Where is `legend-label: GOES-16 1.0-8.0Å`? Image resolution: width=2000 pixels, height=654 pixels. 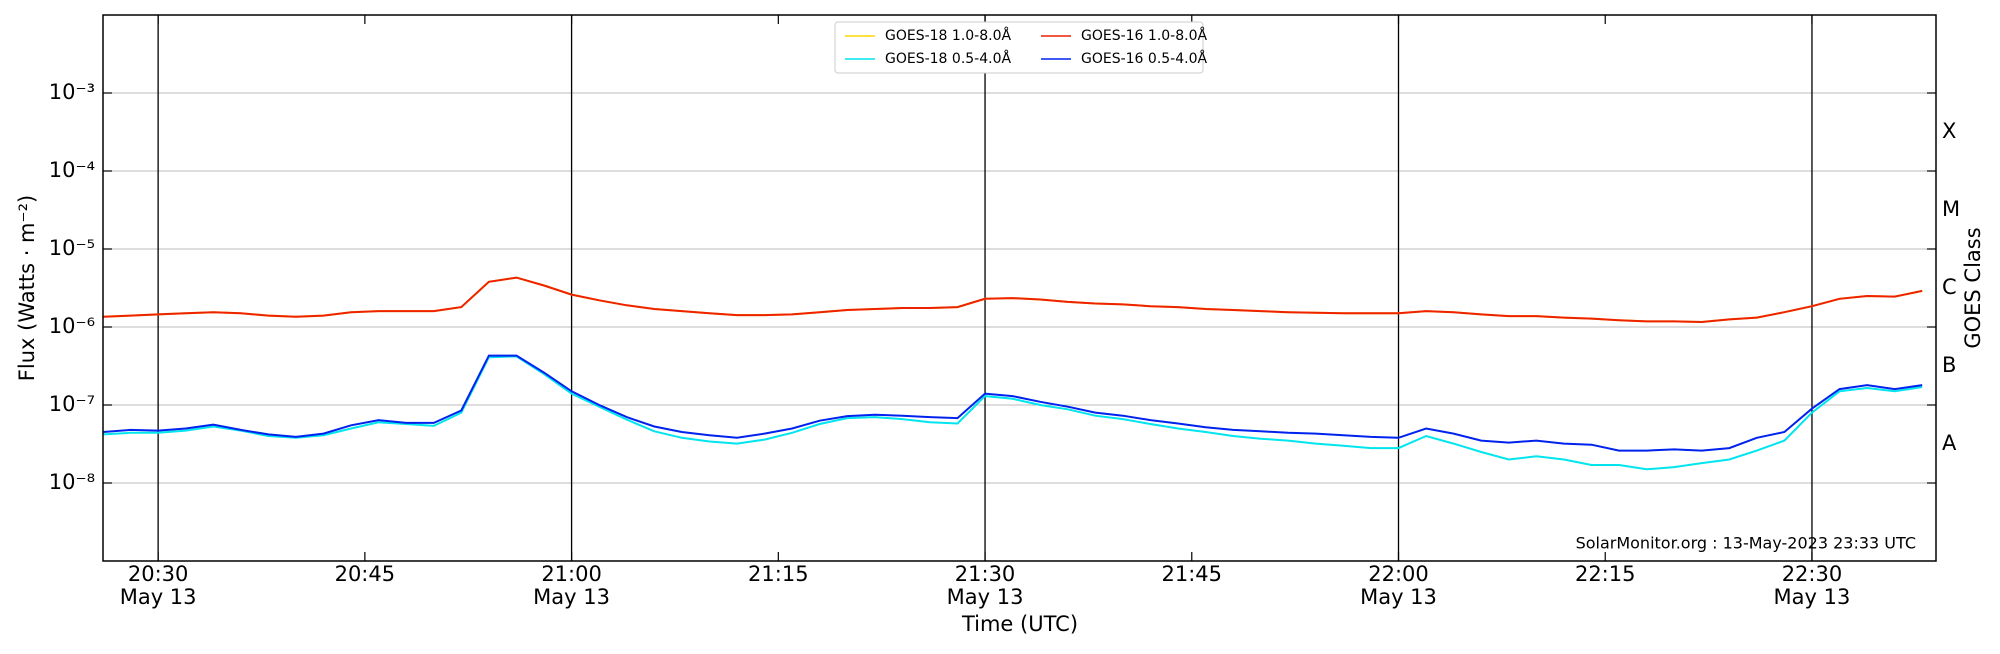 legend-label: GOES-16 1.0-8.0Å is located at coordinates (1144, 35).